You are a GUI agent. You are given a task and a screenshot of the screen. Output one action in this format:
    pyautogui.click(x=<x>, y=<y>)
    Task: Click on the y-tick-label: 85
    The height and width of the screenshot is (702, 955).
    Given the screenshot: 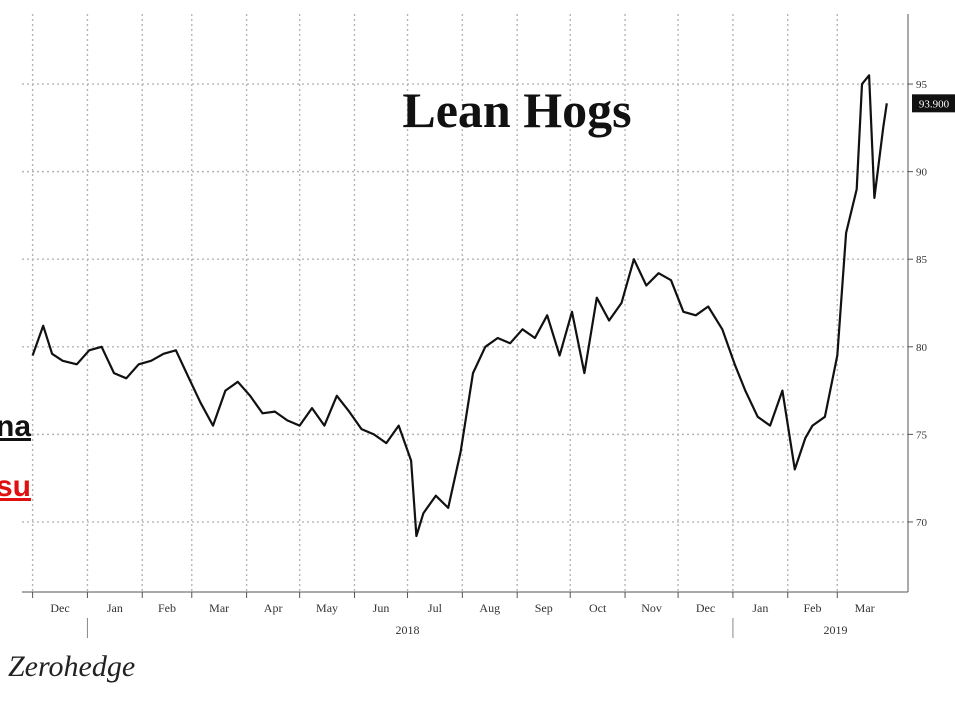 What is the action you would take?
    pyautogui.click(x=922, y=260)
    